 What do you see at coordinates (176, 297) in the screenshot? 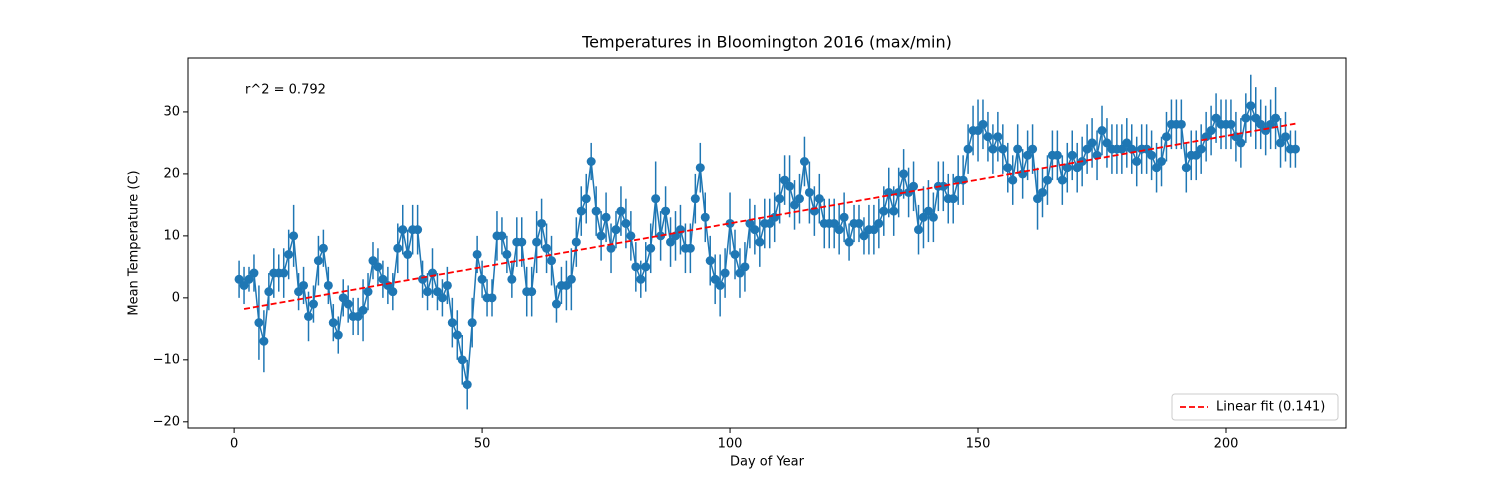
I see `y-tick-label: 0` at bounding box center [176, 297].